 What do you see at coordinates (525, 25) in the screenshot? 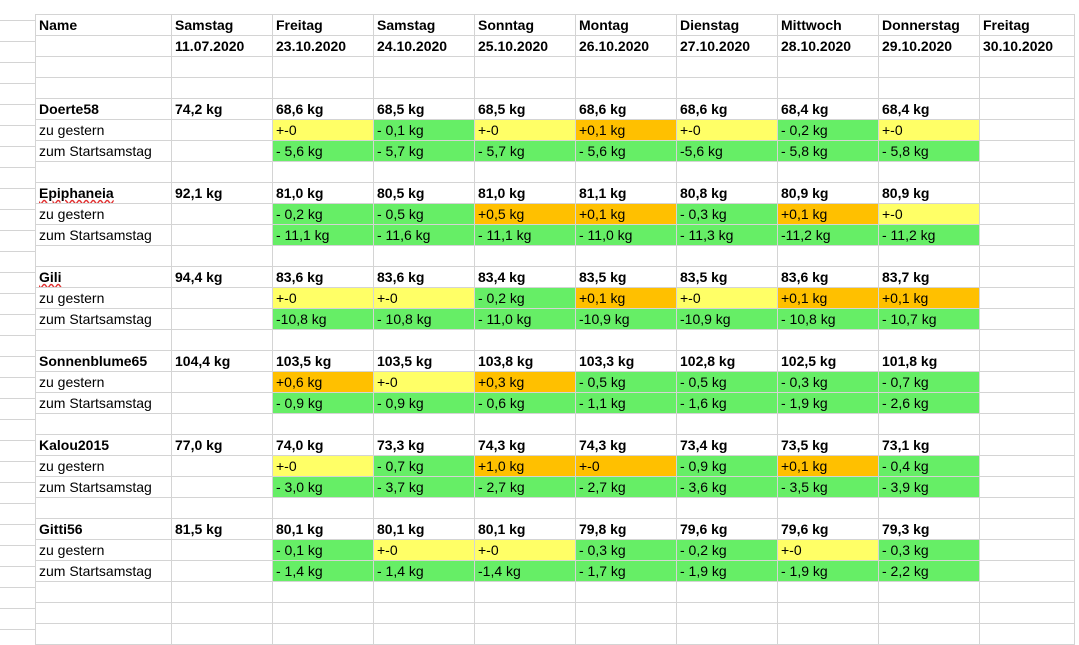
I see `day-header: Sonntag` at bounding box center [525, 25].